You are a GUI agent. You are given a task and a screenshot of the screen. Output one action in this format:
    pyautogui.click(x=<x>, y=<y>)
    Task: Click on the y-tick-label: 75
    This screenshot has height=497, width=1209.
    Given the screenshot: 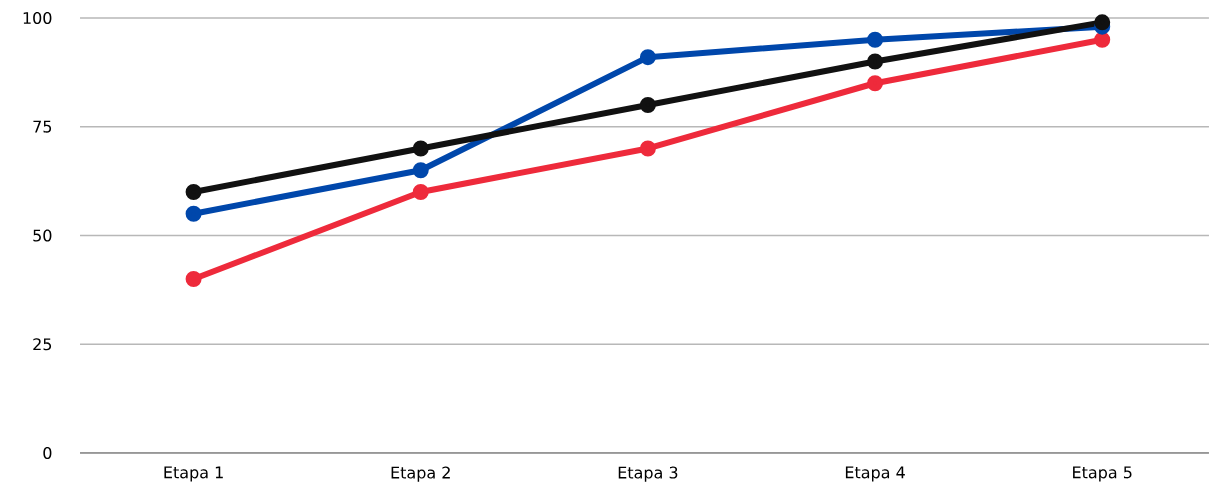 What is the action you would take?
    pyautogui.click(x=42, y=126)
    